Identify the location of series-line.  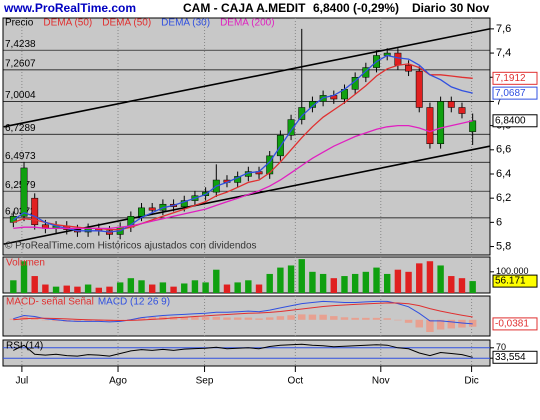
(243, 312).